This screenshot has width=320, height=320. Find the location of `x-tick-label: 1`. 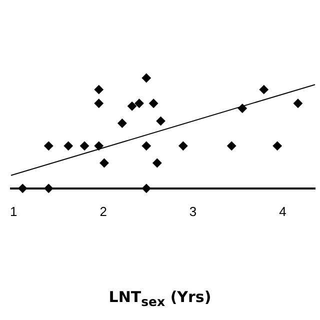

x-tick-label: 1 is located at coordinates (14, 211).